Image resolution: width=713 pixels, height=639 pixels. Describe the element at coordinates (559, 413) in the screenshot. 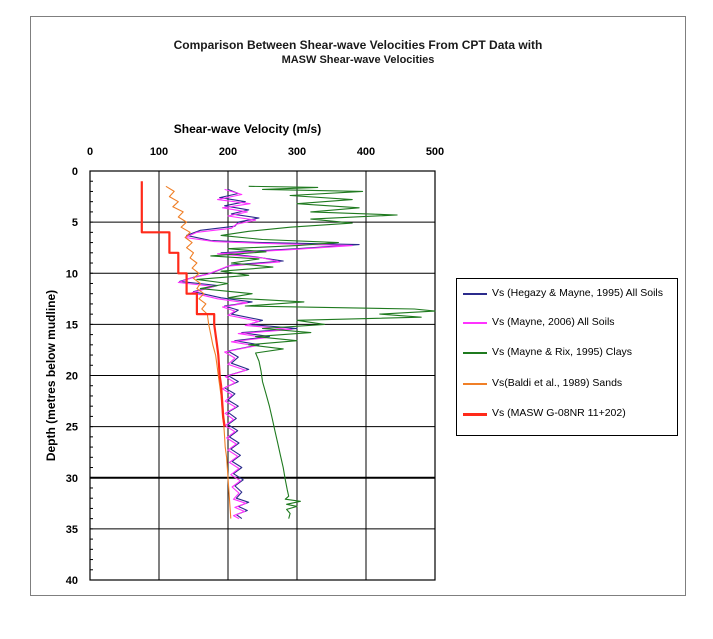

I see `legend-label: Vs (MASW G-08NR 11+202)` at that location.